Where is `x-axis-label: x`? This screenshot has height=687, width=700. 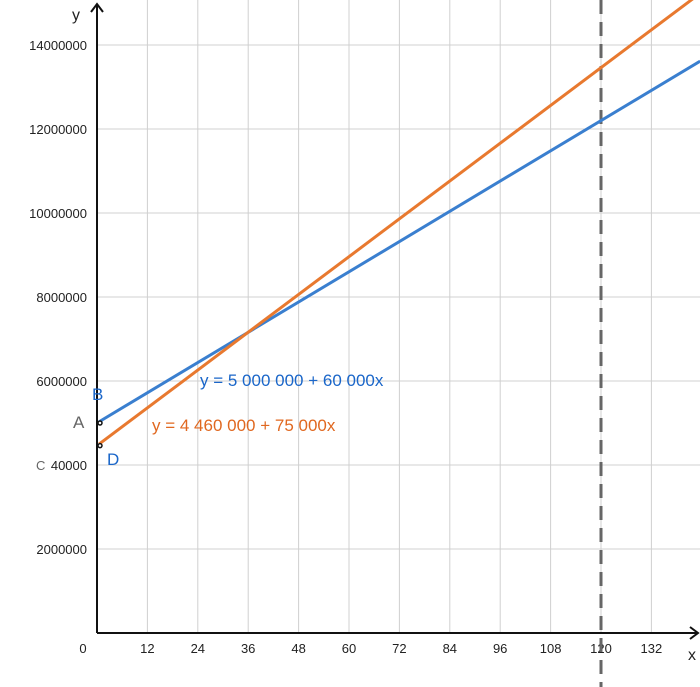
x-axis-label: x is located at coordinates (692, 655).